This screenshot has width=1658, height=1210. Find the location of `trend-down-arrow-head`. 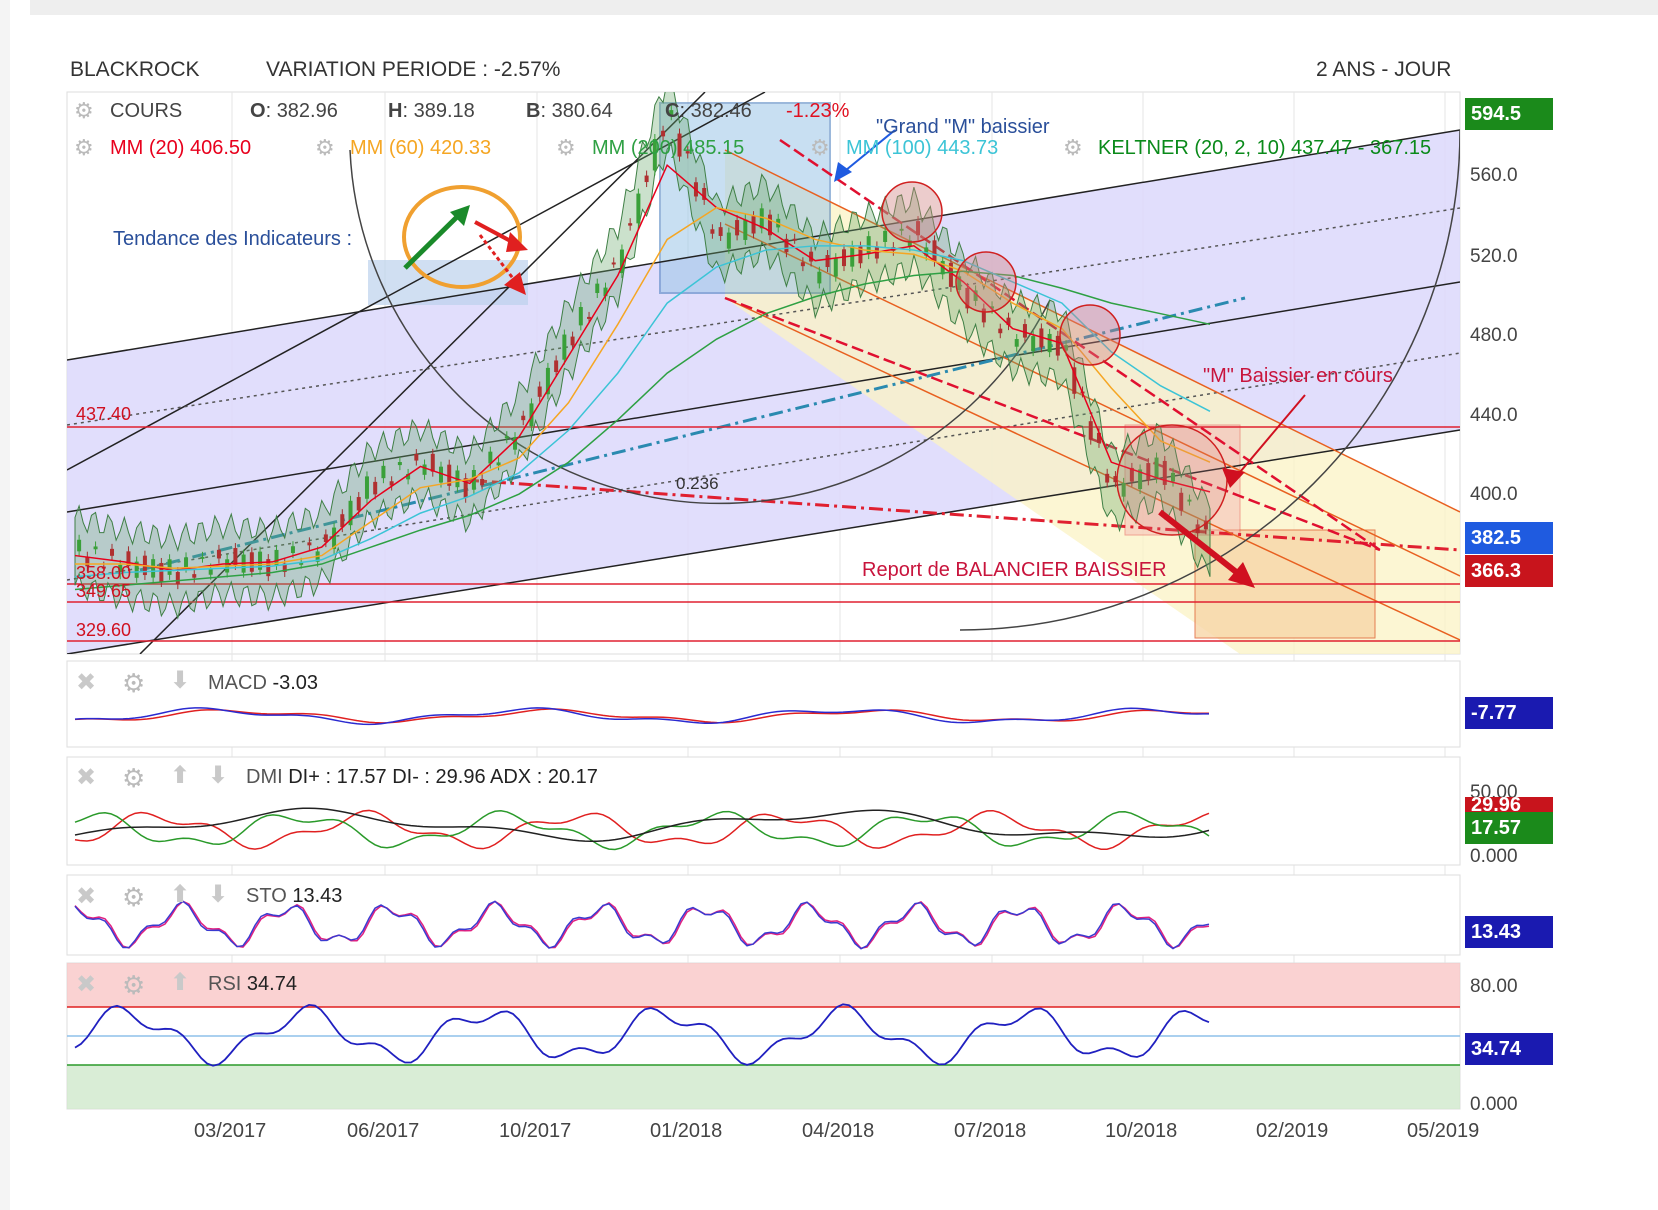

trend-down-arrow-head is located at coordinates (517, 242).